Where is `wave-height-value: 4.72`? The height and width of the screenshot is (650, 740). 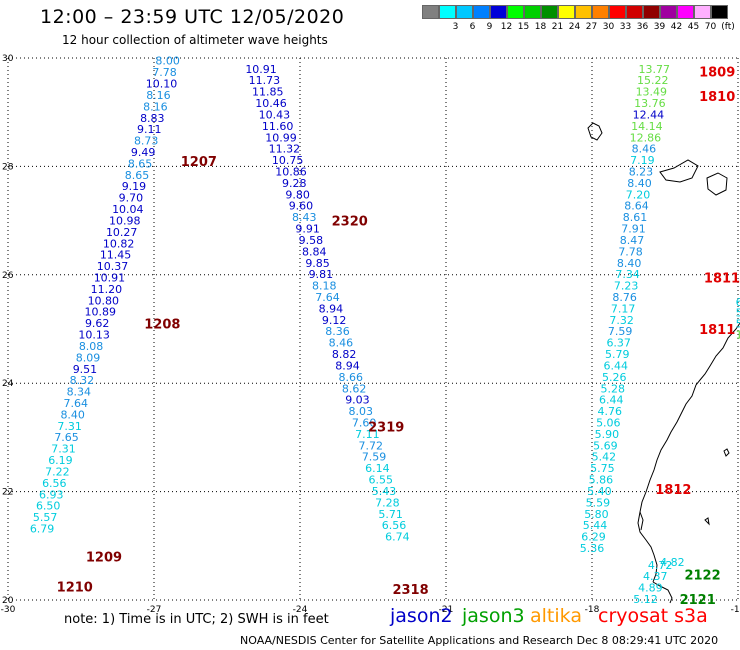
wave-height-value: 4.72 is located at coordinates (660, 565).